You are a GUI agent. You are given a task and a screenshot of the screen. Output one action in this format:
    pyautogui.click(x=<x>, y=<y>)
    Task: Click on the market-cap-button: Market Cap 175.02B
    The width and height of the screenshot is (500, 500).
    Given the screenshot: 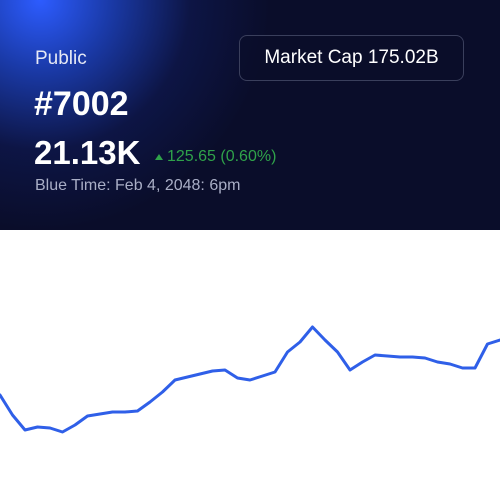 What is the action you would take?
    pyautogui.click(x=351, y=58)
    